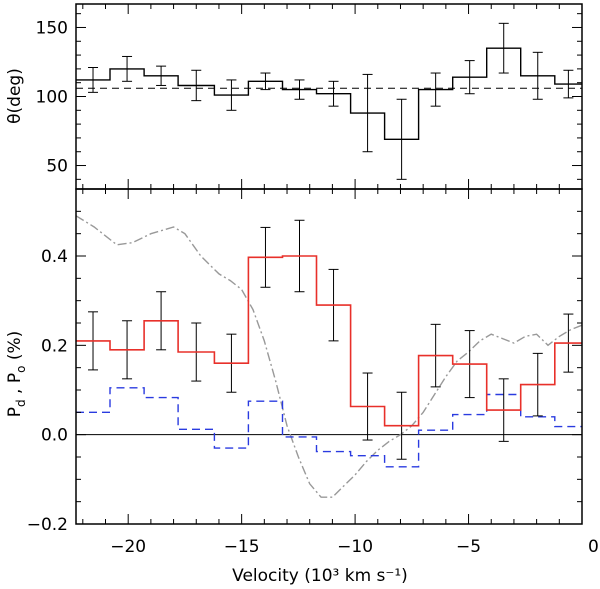 This screenshot has width=600, height=589. I want to click on velocity-xtick-label: −20, so click(128, 547).